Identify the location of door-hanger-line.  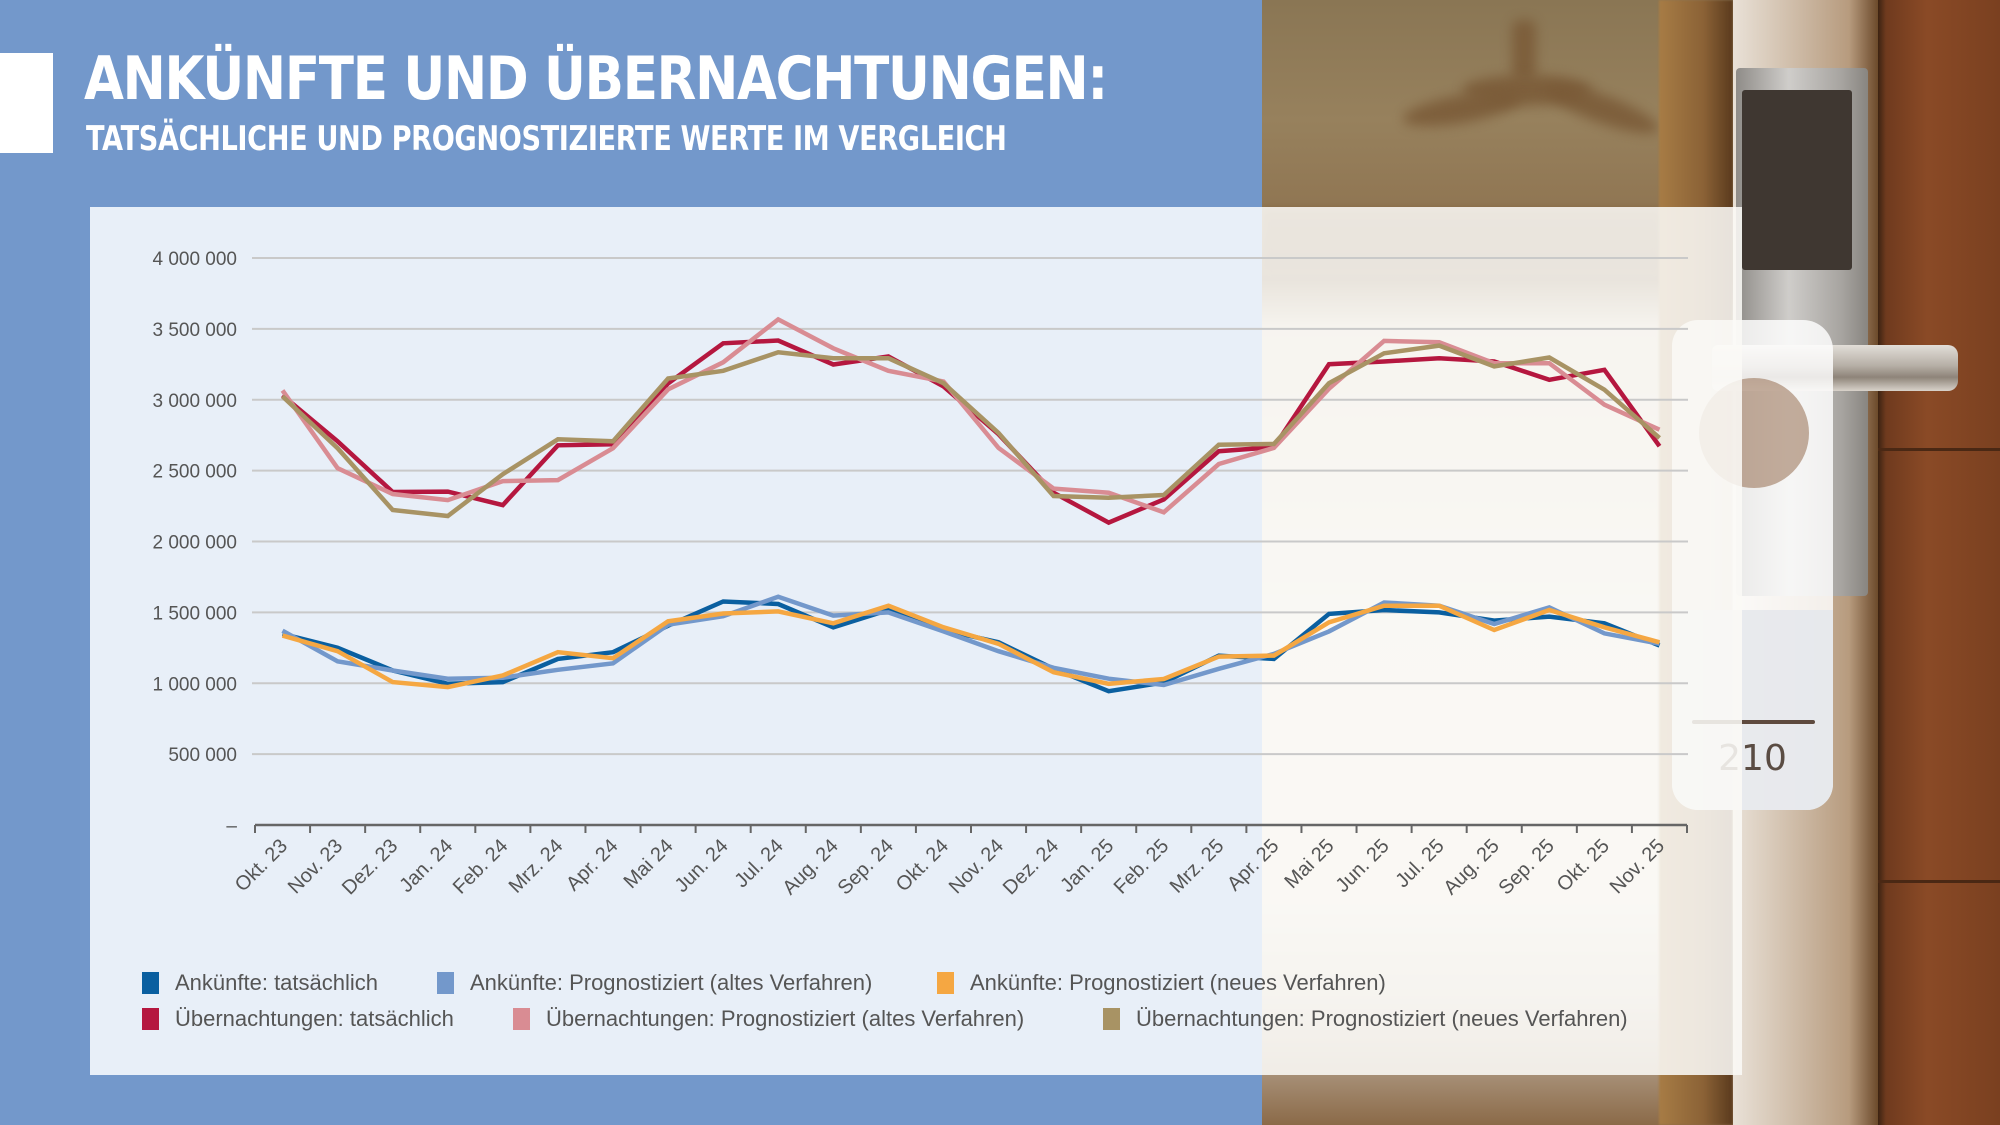
(1753, 722).